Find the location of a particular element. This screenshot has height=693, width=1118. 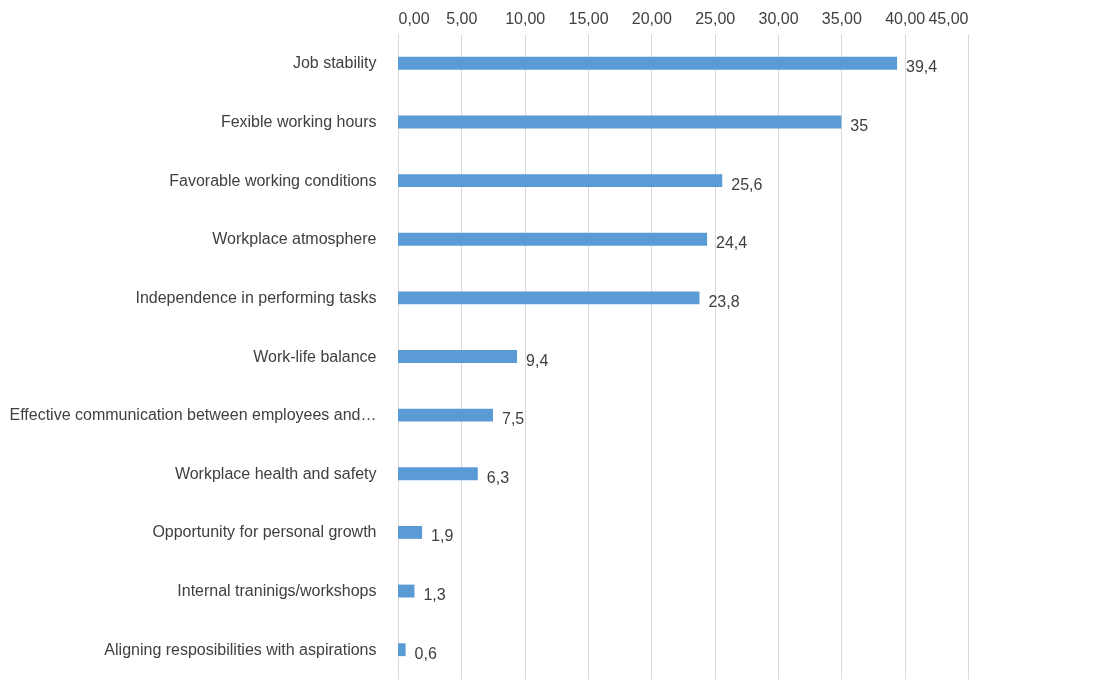

y-tick-label: Fexible working hours is located at coordinates (298, 121).